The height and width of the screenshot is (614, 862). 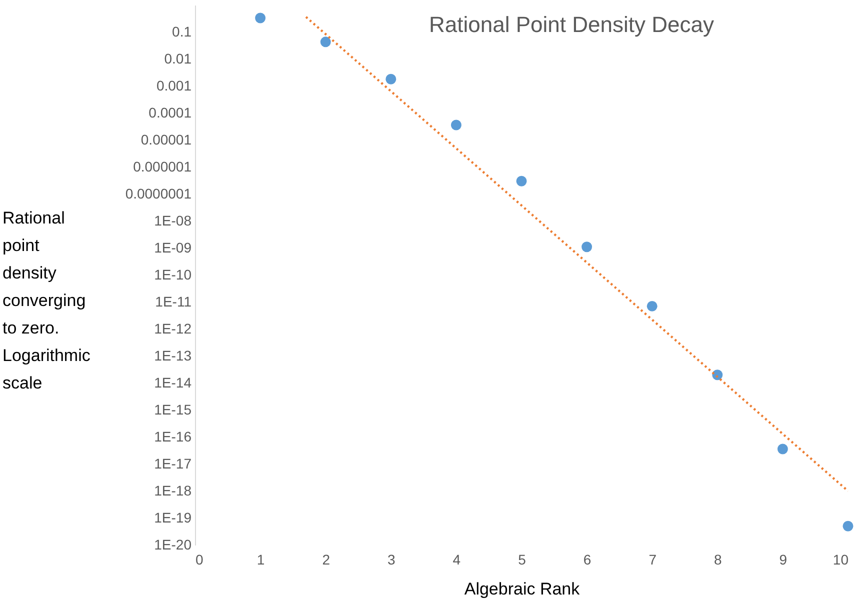 I want to click on chart-title: Rational Point Density Decay, so click(x=571, y=24).